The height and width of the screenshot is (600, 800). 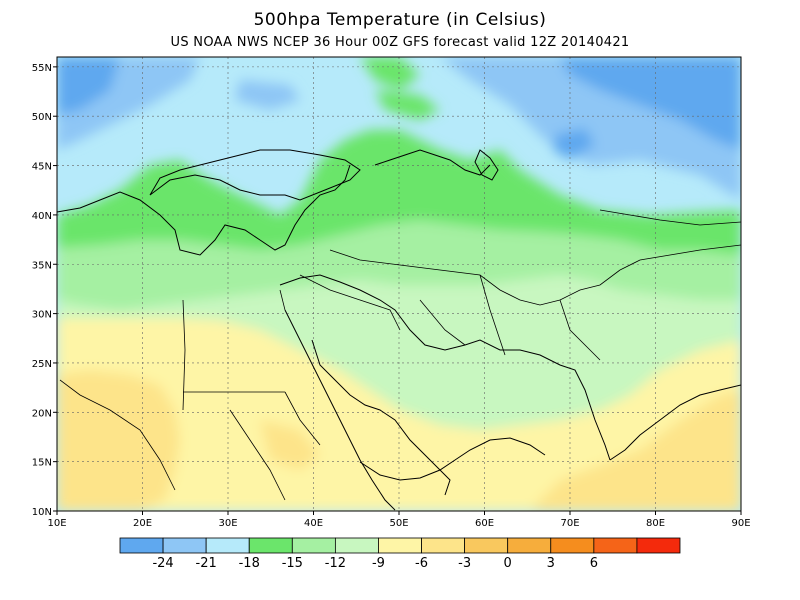 I want to click on zone-yellow-east, so click(x=635, y=450).